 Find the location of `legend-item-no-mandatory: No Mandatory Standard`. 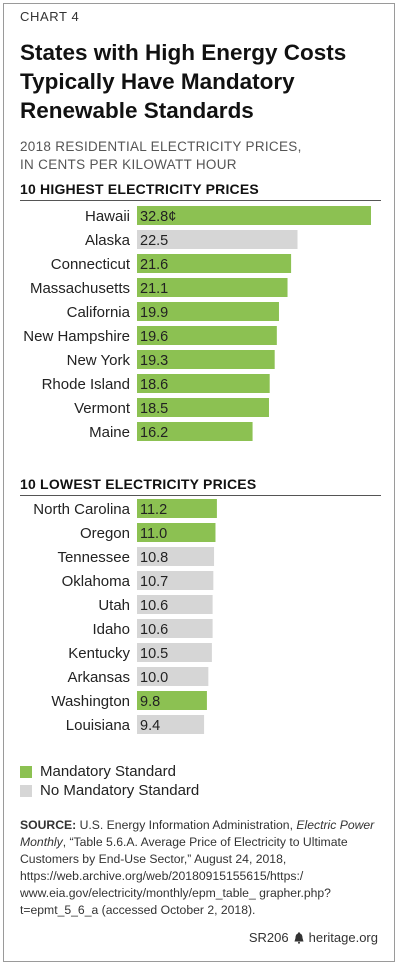

legend-item-no-mandatory: No Mandatory Standard is located at coordinates (109, 790).